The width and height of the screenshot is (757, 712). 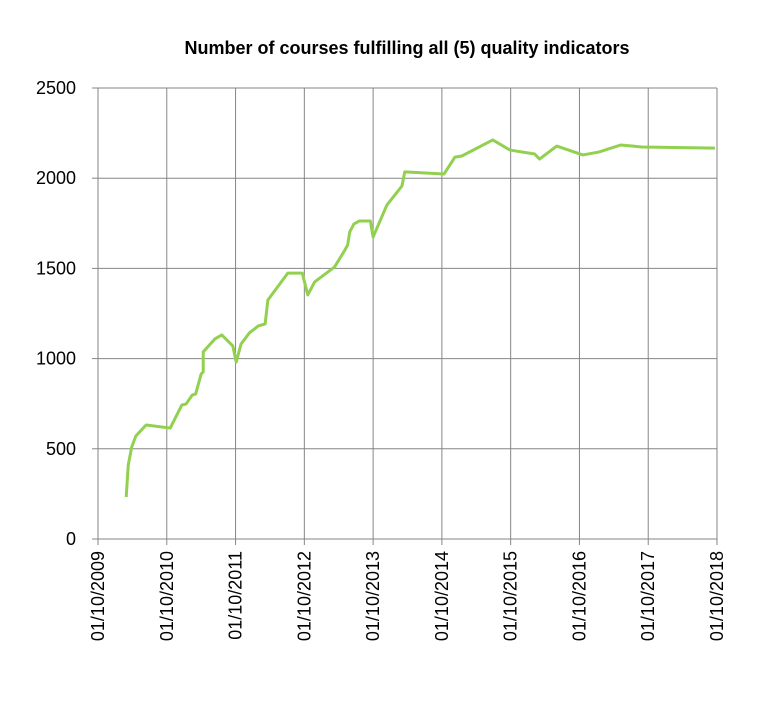 I want to click on y-tick-label: 500, so click(x=61, y=449).